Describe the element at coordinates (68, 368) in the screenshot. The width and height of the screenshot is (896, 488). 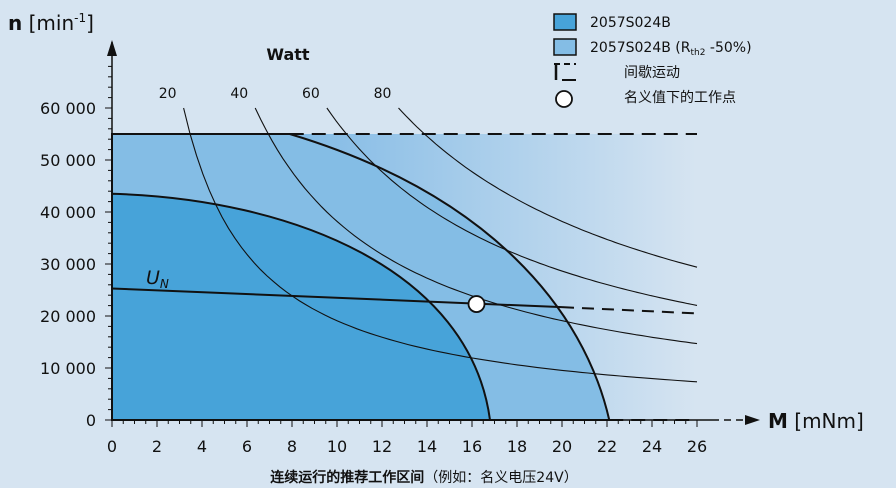
I see `y-tick-label-10000: 10 000` at that location.